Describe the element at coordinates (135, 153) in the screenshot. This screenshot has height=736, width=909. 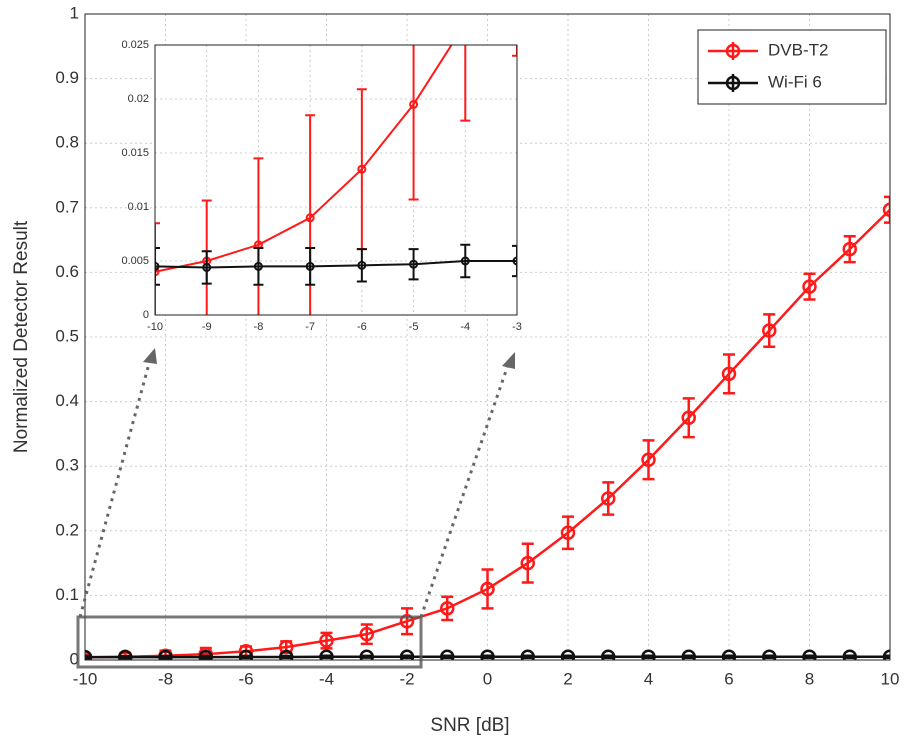
I see `y-tick-label: 0.015` at that location.